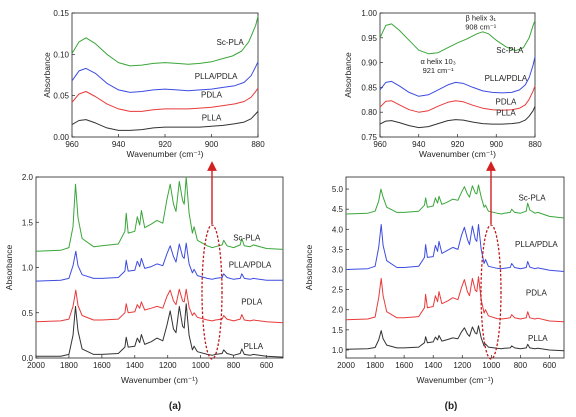  I want to click on y-tick-label: 0.95, so click(369, 38).